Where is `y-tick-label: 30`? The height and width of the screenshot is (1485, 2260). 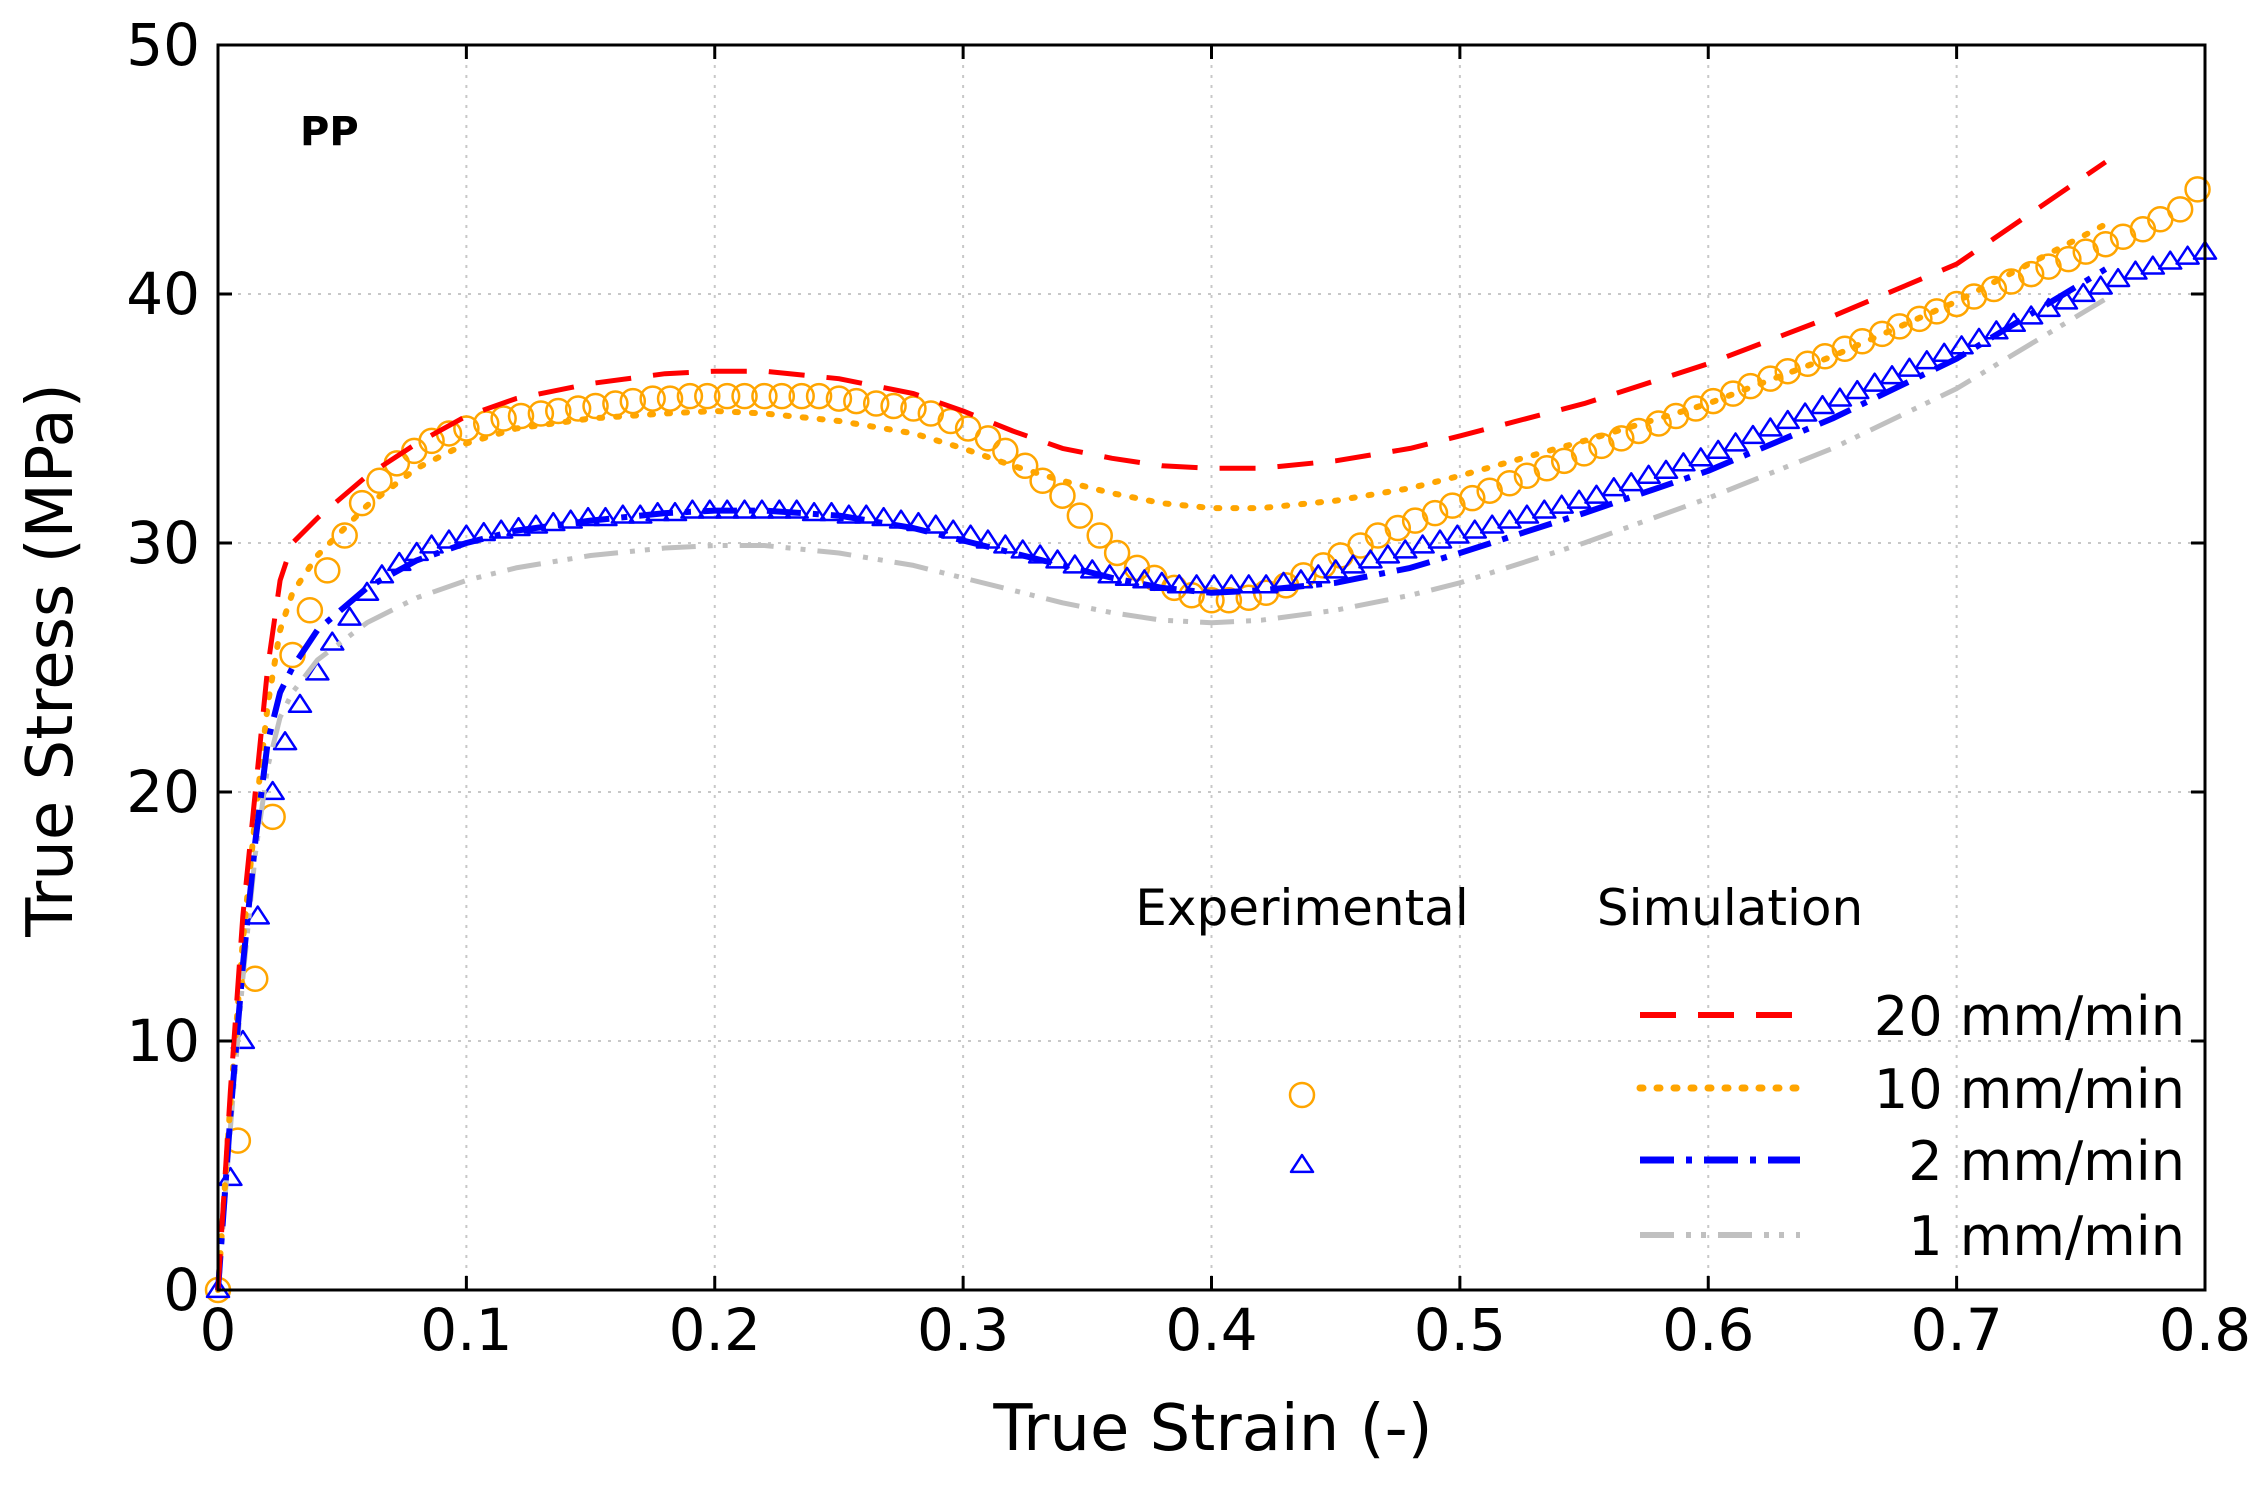 y-tick-label: 30 is located at coordinates (163, 543).